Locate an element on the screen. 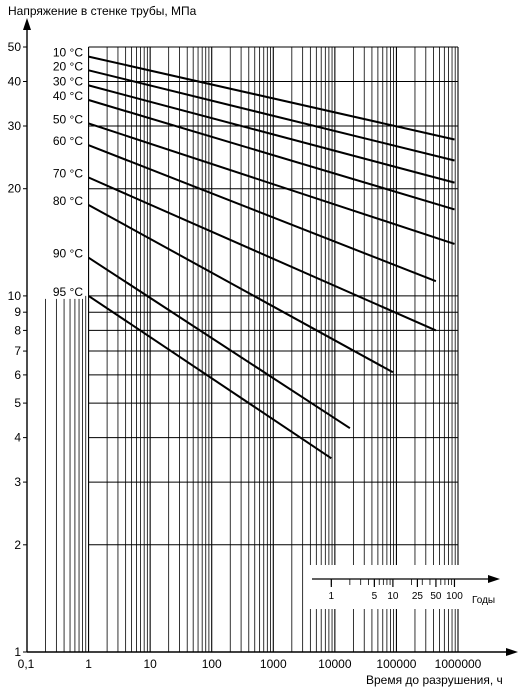 The height and width of the screenshot is (693, 527). y-tick-label: 6 is located at coordinates (17, 375).